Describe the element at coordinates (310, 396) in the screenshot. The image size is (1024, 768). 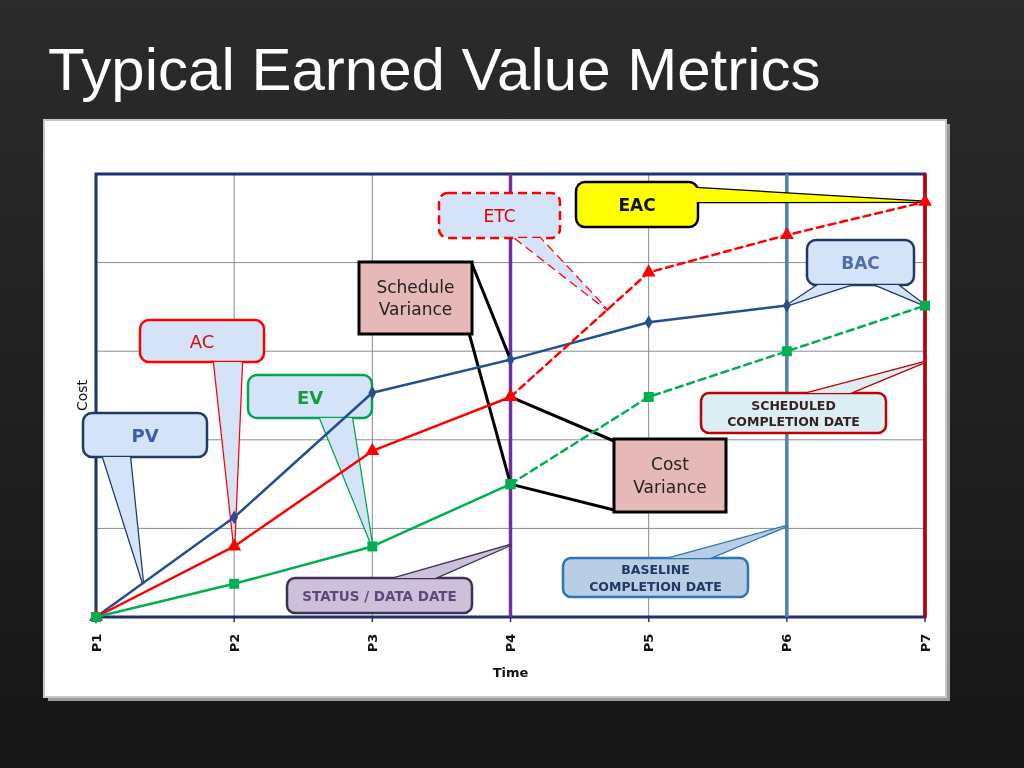
I see `text: EV` at that location.